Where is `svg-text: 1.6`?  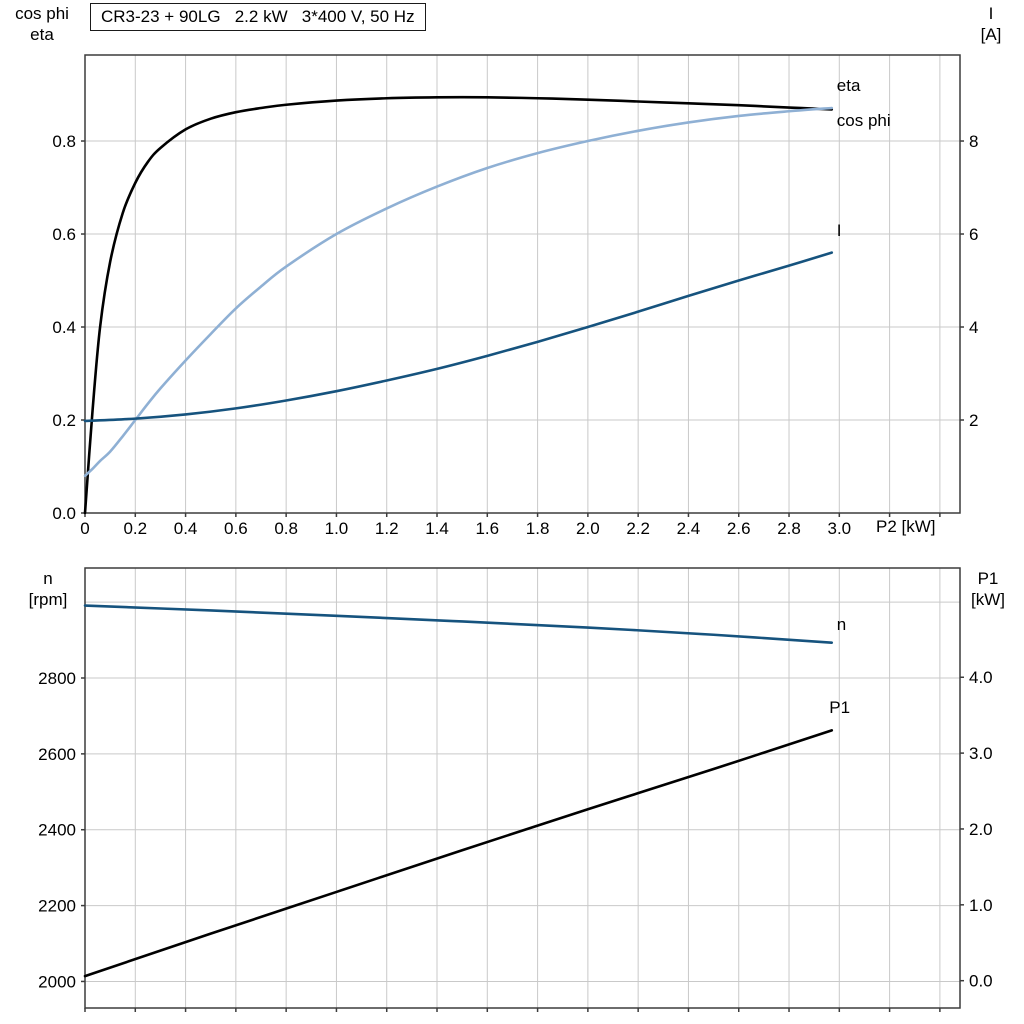
svg-text: 1.6 is located at coordinates (487, 528).